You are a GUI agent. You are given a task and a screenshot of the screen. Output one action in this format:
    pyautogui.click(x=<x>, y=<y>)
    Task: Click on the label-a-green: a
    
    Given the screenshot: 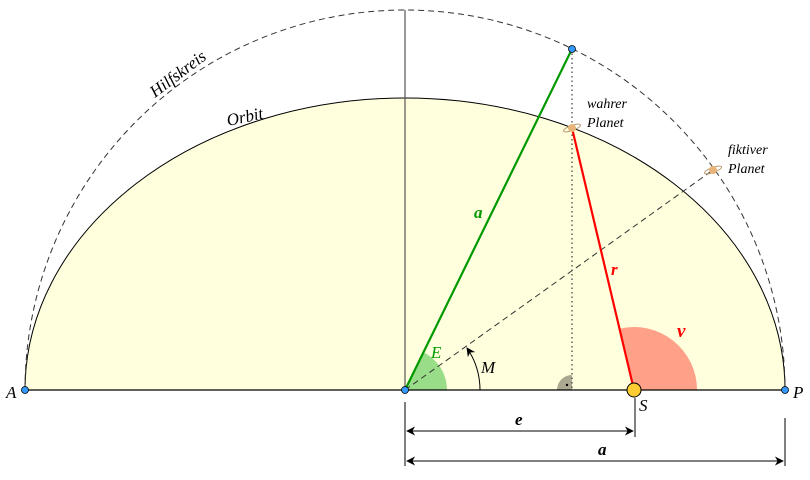 What is the action you would take?
    pyautogui.click(x=478, y=212)
    